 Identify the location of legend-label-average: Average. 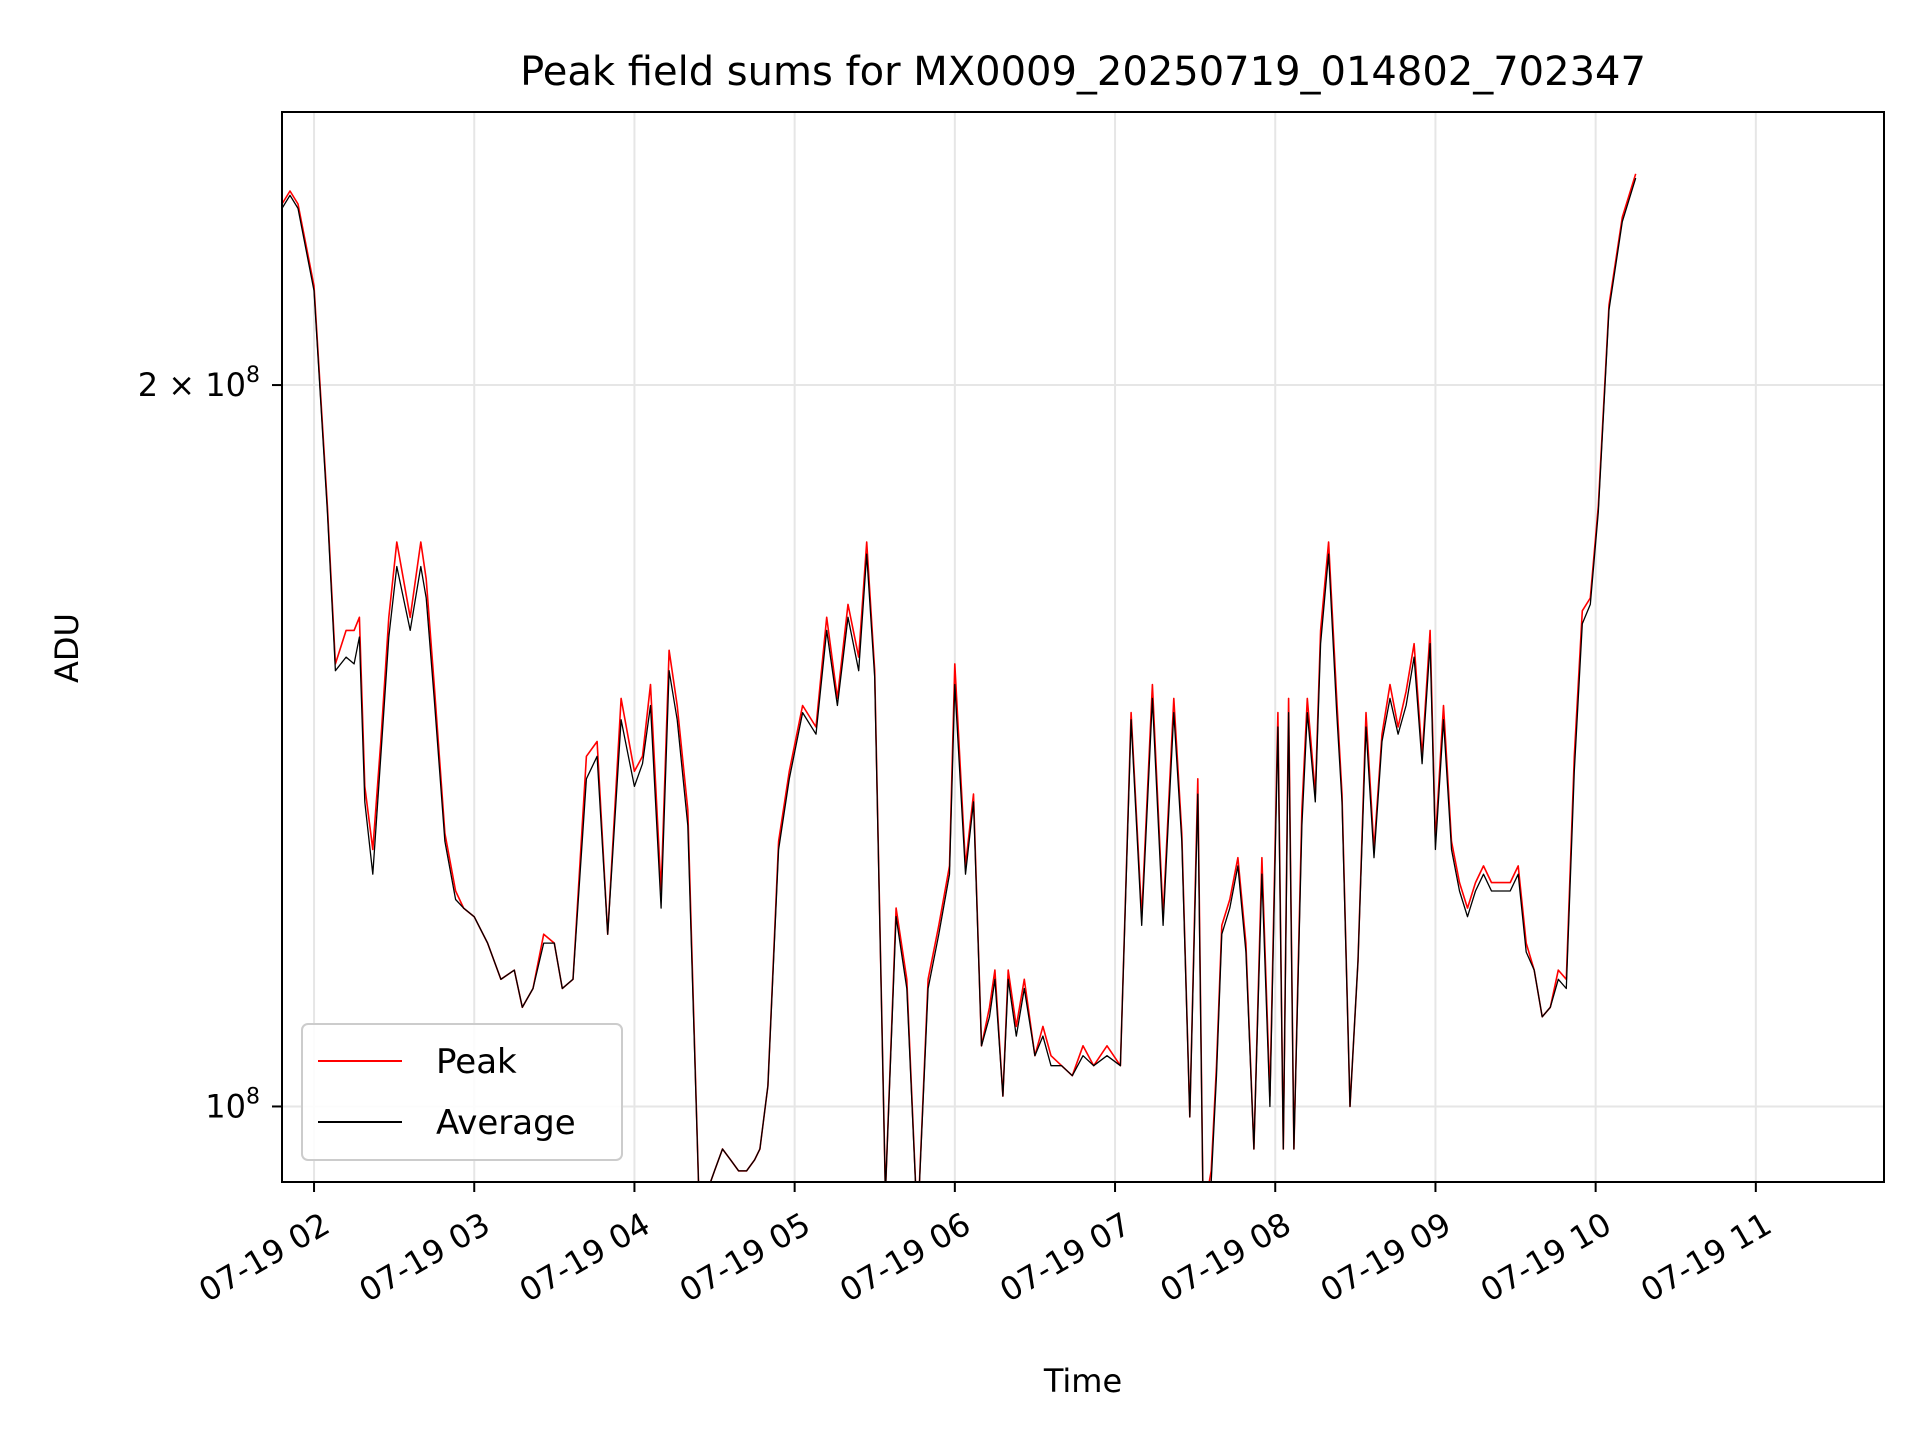
(506, 1123).